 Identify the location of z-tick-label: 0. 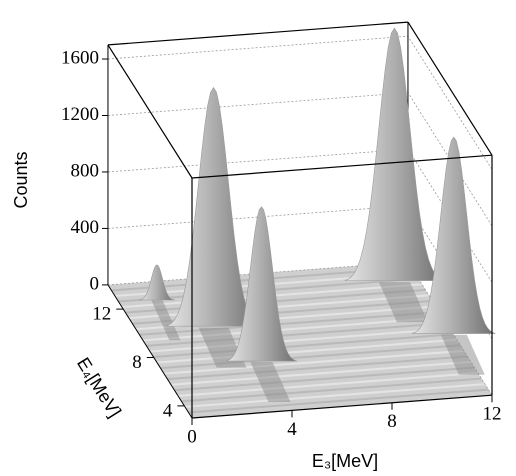
(94, 283).